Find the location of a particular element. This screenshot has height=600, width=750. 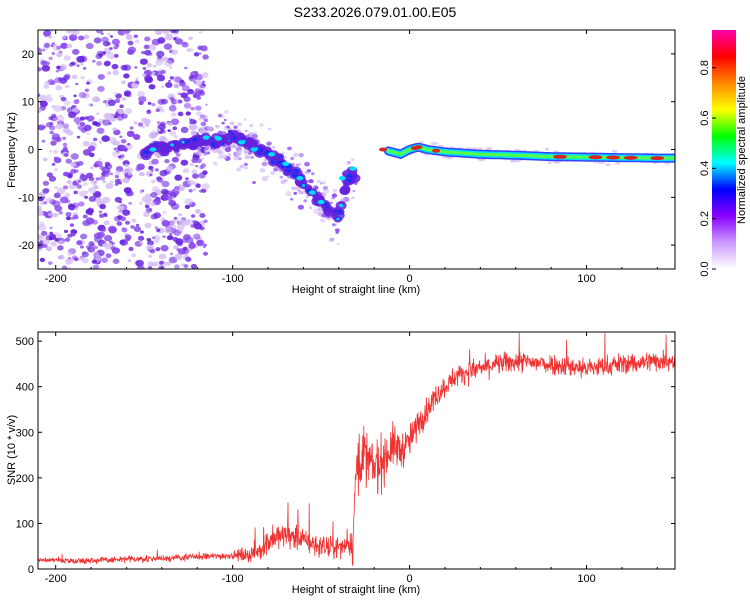

ridge-hotspot is located at coordinates (630, 157).